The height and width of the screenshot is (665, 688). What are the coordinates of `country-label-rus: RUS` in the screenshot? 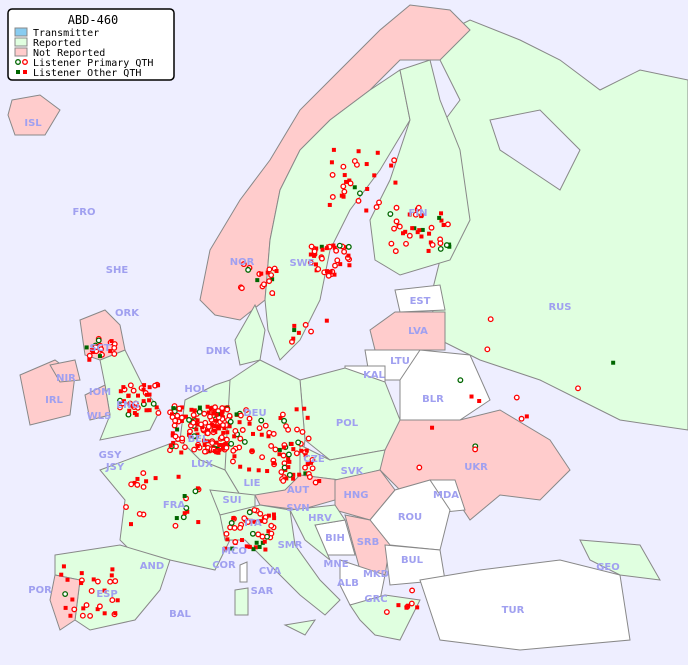 It's located at (559, 307).